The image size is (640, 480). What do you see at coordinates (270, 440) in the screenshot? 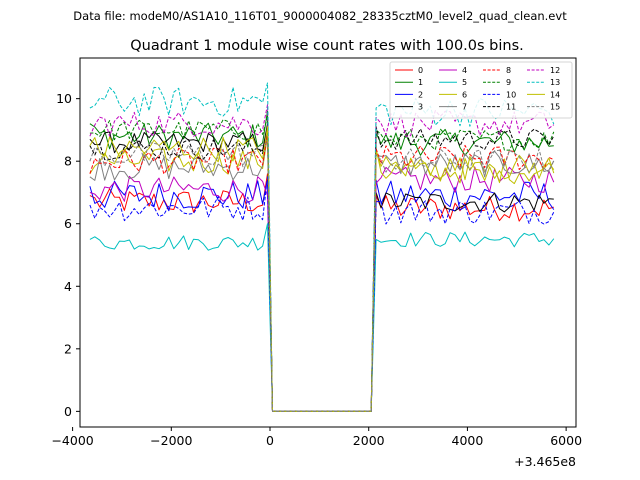
I see `x-tick-label: 0` at bounding box center [270, 440].